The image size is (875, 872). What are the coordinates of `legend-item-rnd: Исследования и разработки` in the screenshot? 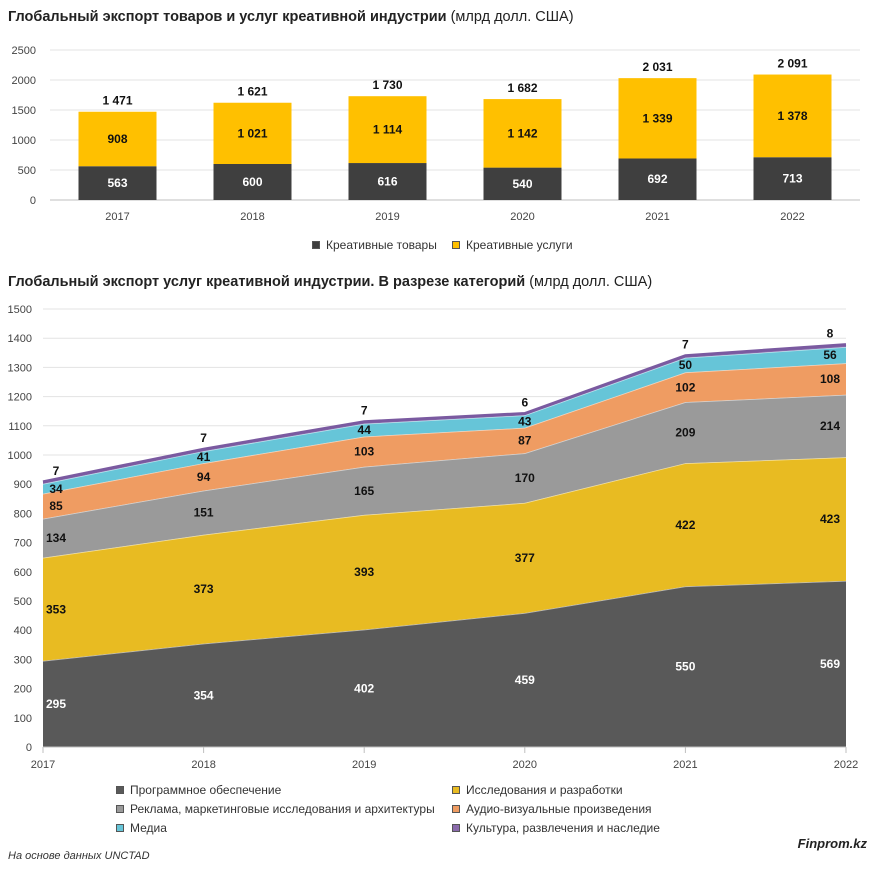 It's located at (537, 790).